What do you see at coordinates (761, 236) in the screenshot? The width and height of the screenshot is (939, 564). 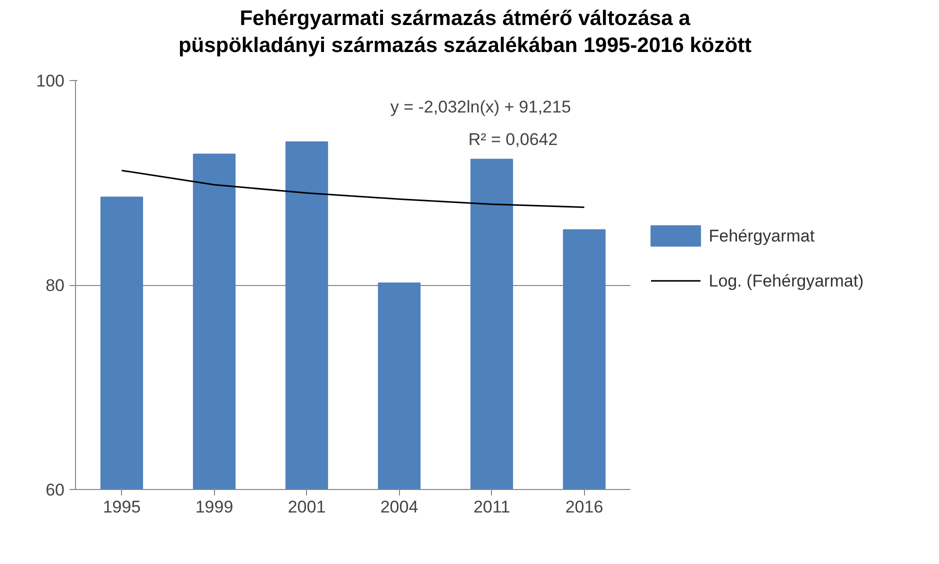 I see `legend-label: Fehérgyarmat` at bounding box center [761, 236].